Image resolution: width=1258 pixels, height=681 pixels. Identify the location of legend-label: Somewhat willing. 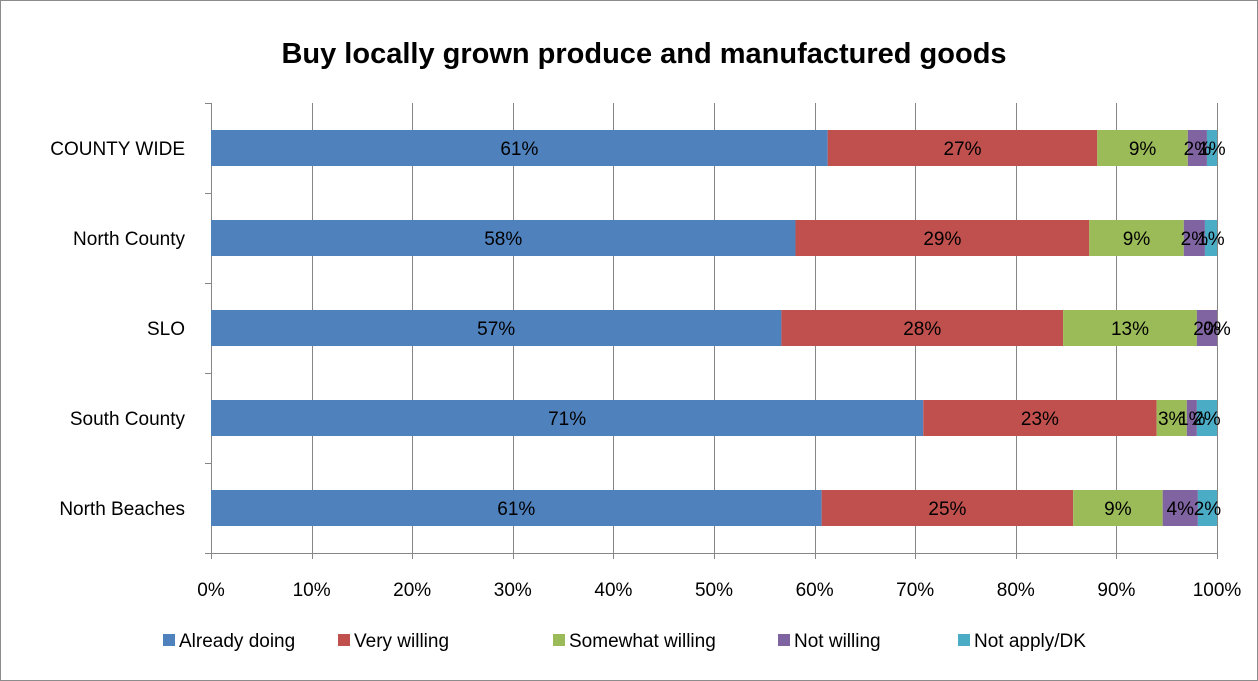
(642, 641).